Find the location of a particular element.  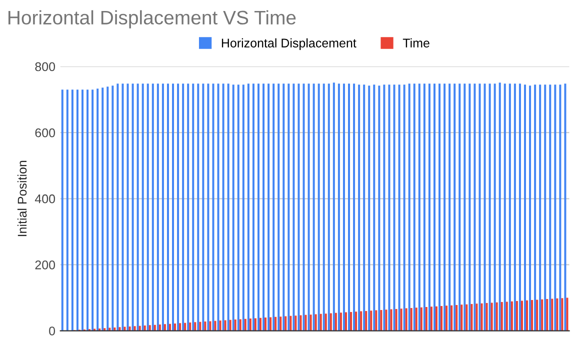

chart-title: Horizontal Displacement VS Time is located at coordinates (152, 19).